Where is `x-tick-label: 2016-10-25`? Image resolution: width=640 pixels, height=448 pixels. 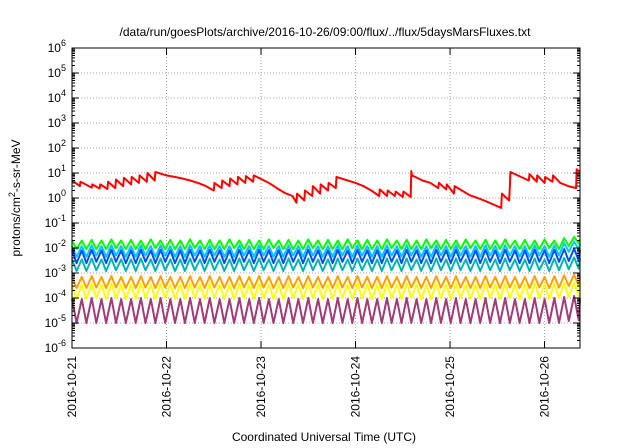 x-tick-label: 2016-10-25 is located at coordinates (450, 387).